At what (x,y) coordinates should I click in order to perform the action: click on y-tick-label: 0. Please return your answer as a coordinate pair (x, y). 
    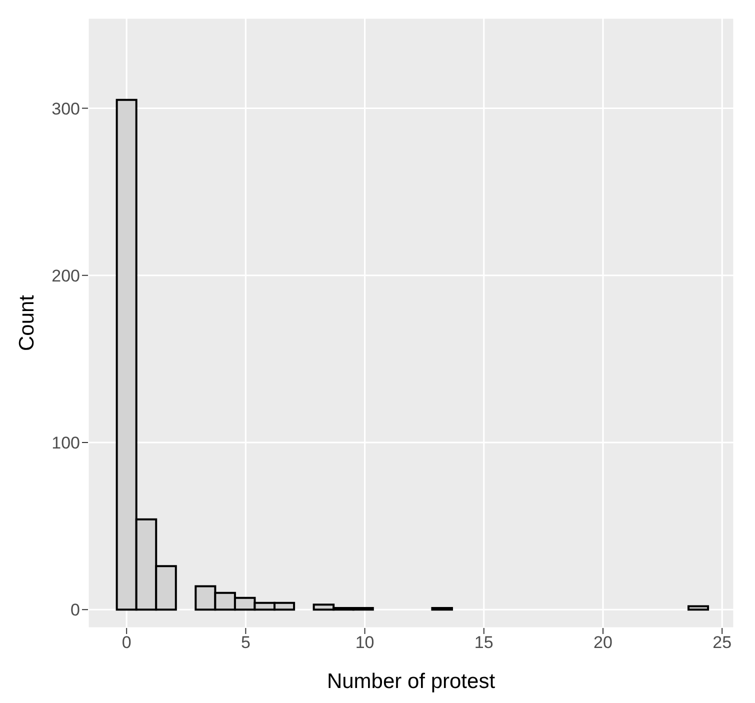
    Looking at the image, I should click on (75, 610).